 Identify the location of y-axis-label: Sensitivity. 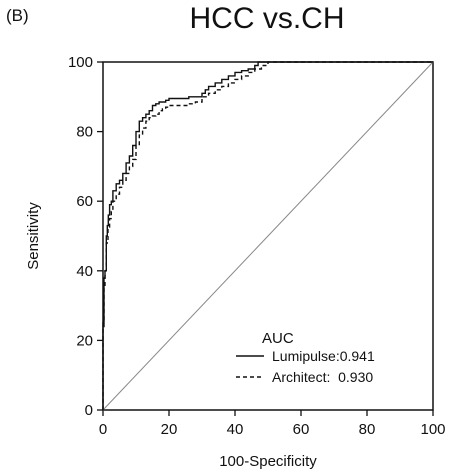
(33, 236).